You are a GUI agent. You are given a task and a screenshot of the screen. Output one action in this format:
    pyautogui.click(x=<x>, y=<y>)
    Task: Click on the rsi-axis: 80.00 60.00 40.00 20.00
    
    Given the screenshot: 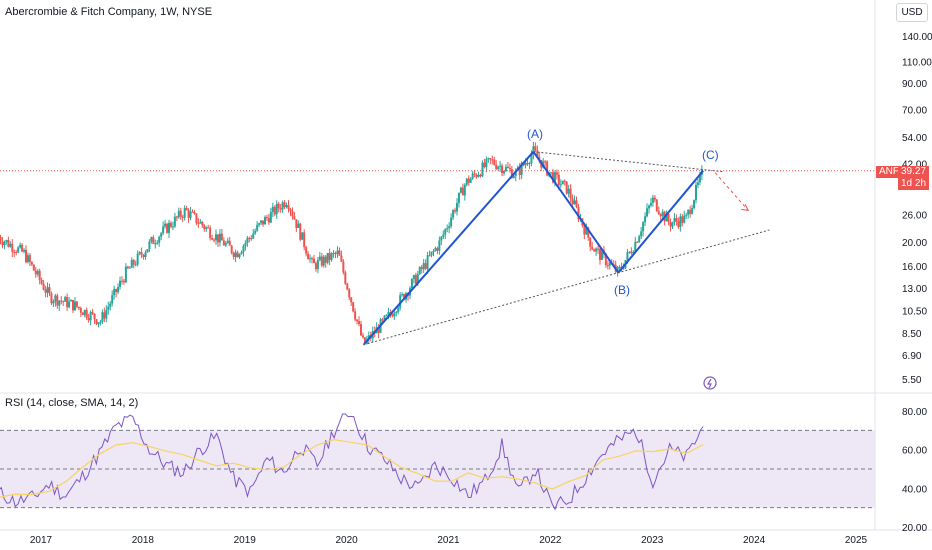 What is the action you would take?
    pyautogui.click(x=914, y=470)
    